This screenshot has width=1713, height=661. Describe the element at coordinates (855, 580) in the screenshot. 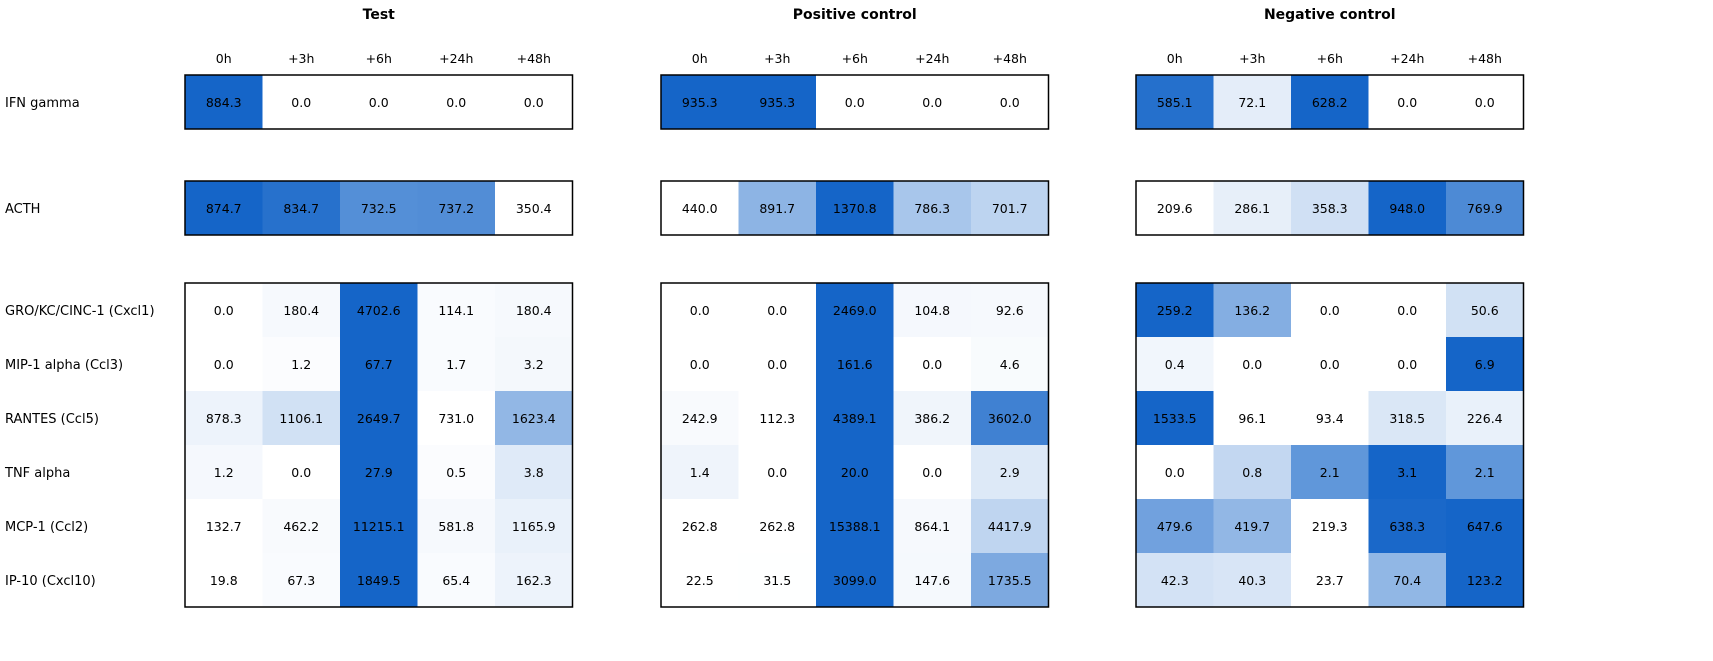

I see `cell-value-label: 3099.0` at that location.